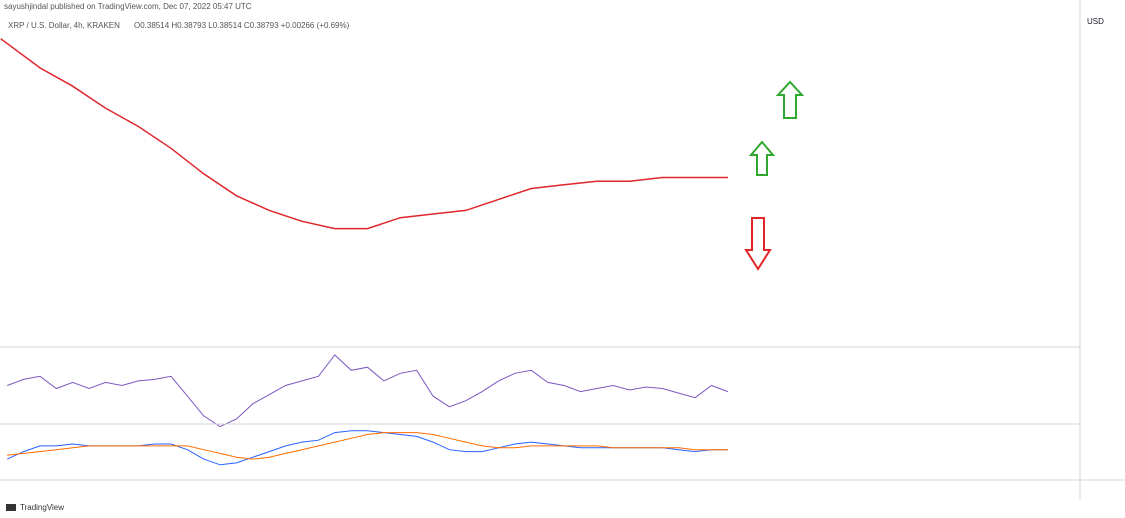 This screenshot has width=1125, height=518. What do you see at coordinates (368, 391) in the screenshot?
I see `rsi-line` at bounding box center [368, 391].